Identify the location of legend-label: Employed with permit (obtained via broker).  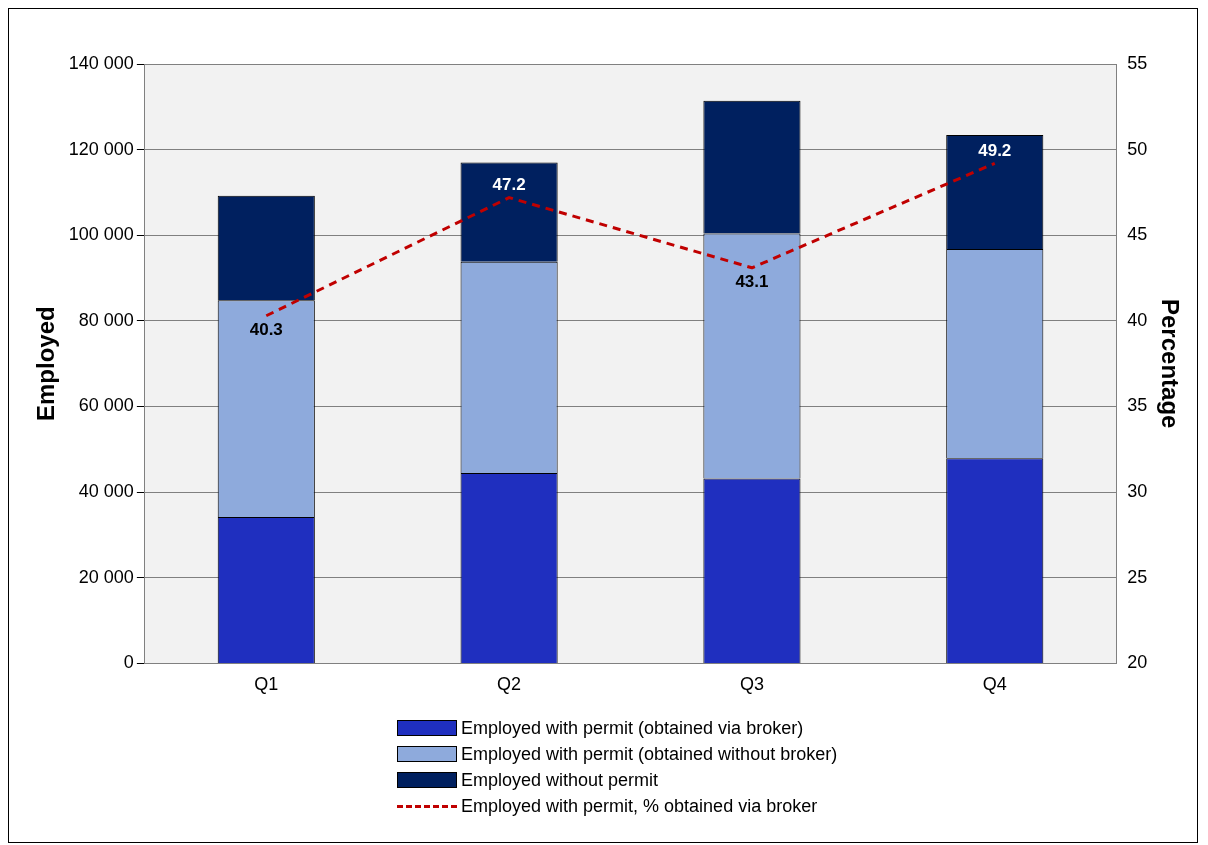
(632, 728).